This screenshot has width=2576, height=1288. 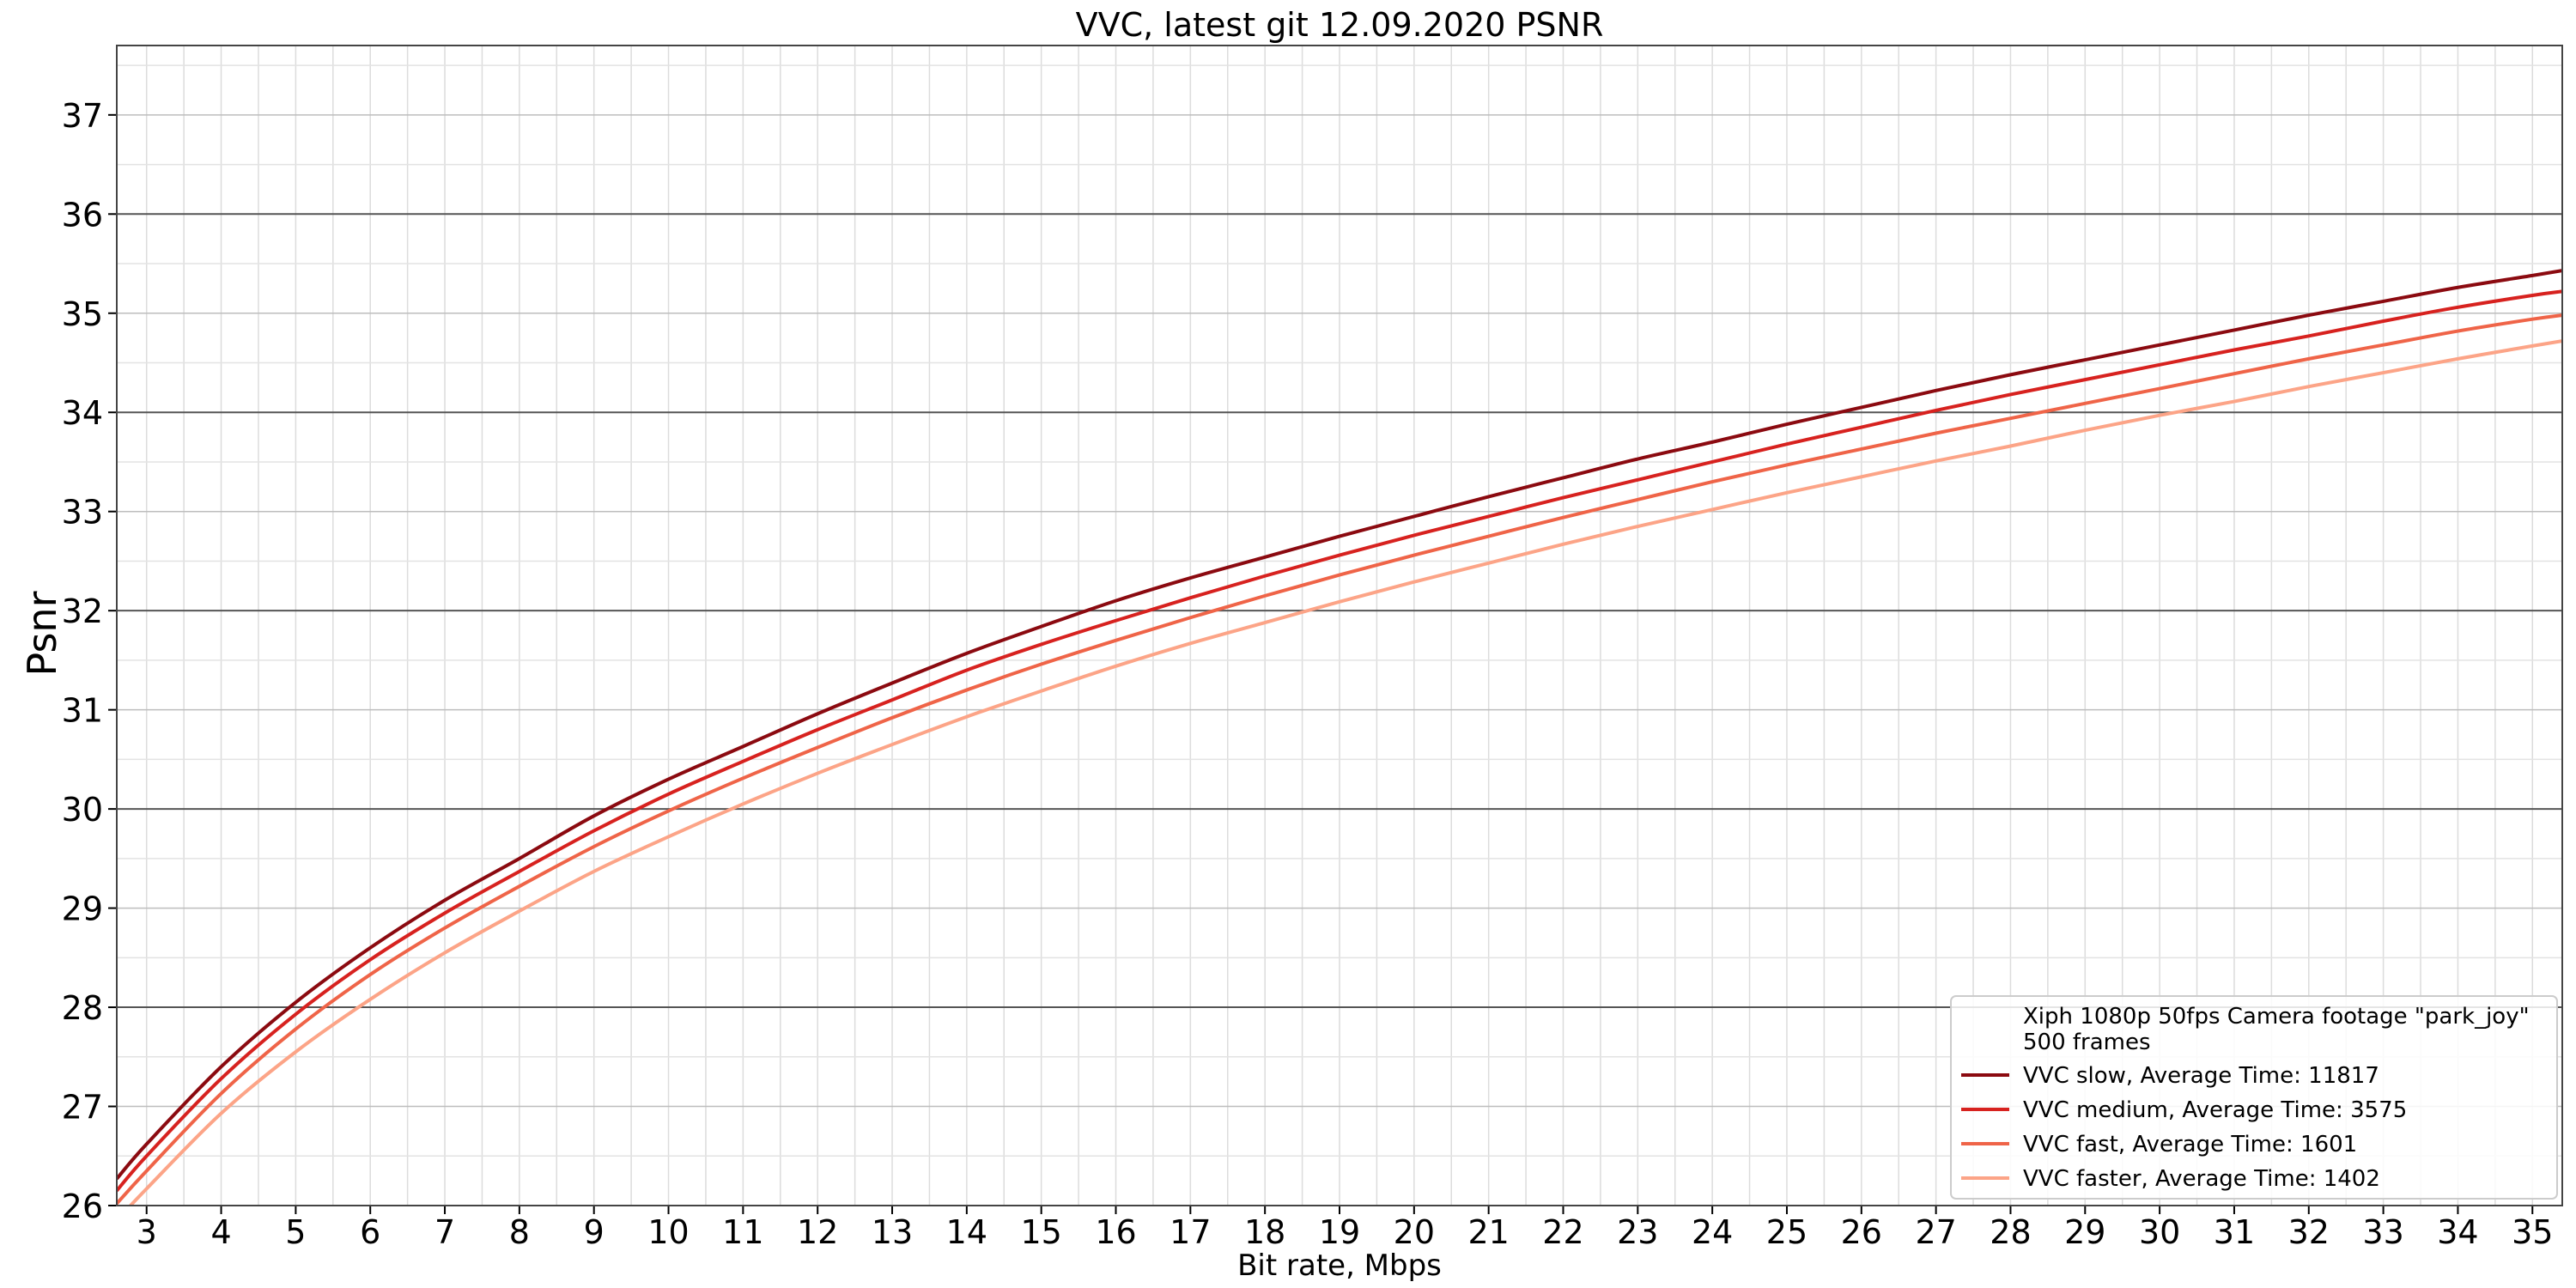 What do you see at coordinates (2084, 1232) in the screenshot?
I see `x-tick-label: 29` at bounding box center [2084, 1232].